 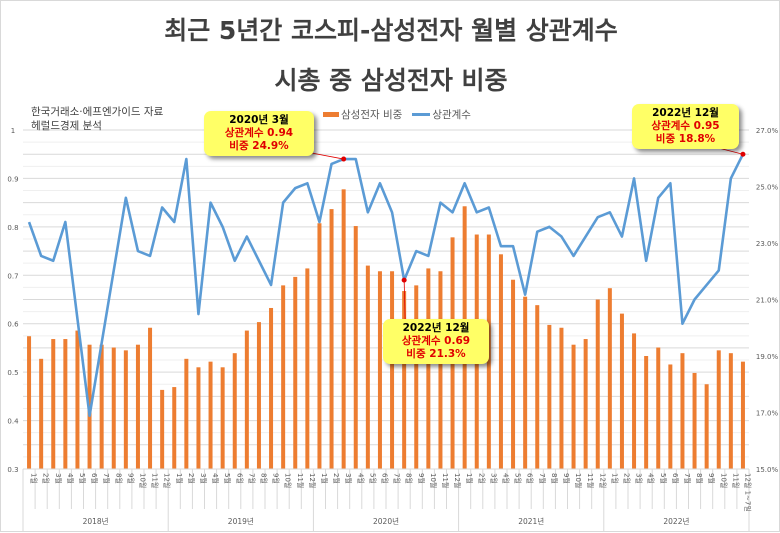 I want to click on source-line1: 한국거래소·에프엔가이드 자료, so click(x=97, y=112).